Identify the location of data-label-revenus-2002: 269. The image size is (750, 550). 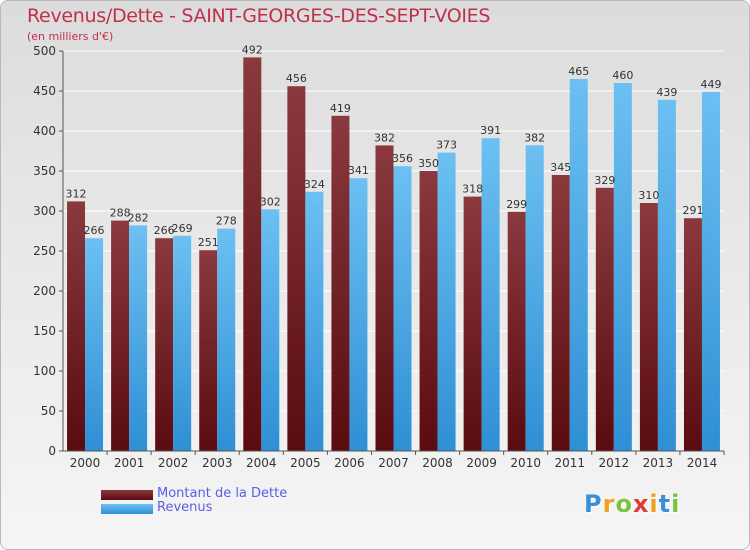
(182, 228).